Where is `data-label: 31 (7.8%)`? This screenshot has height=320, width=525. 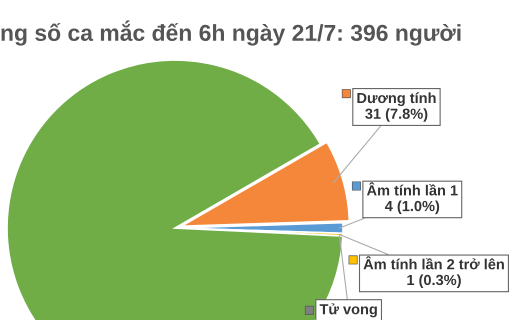
data-label: 31 (7.8%) is located at coordinates (396, 115).